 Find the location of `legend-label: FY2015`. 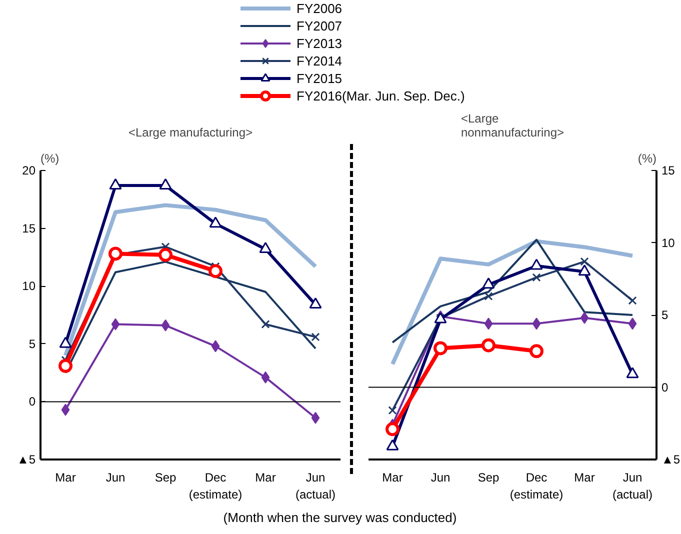

legend-label: FY2015 is located at coordinates (319, 78).